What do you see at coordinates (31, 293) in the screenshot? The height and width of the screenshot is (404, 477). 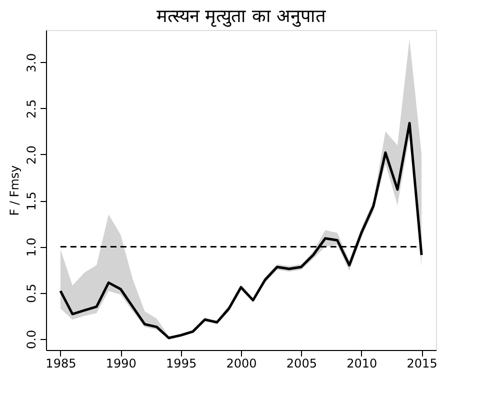 I see `y-tick-label: 0.5` at bounding box center [31, 293].